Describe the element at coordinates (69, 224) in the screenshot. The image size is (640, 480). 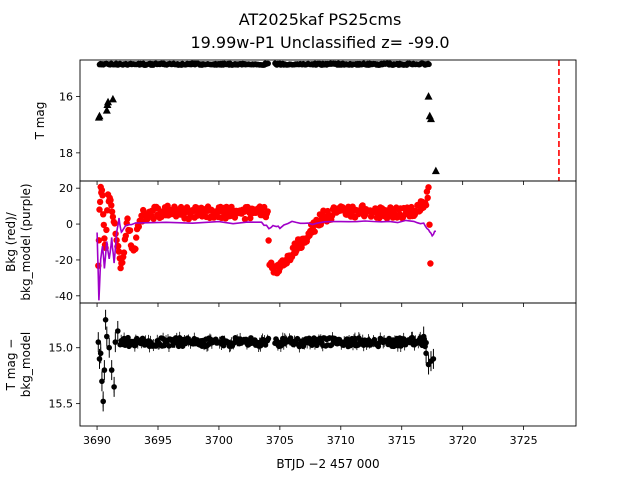
I see `y-tick-label: 0` at that location.